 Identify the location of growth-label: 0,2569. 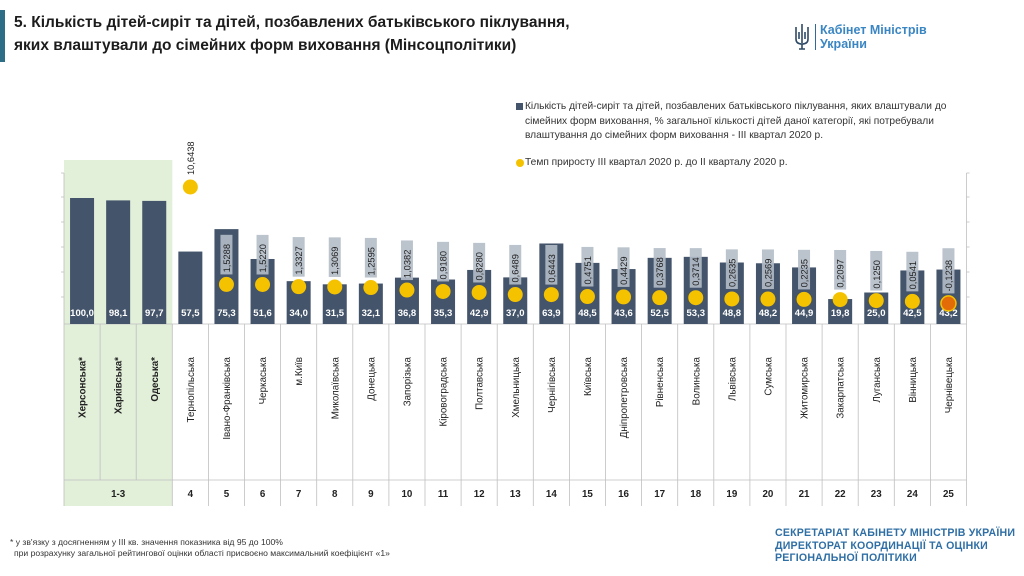
(768, 273).